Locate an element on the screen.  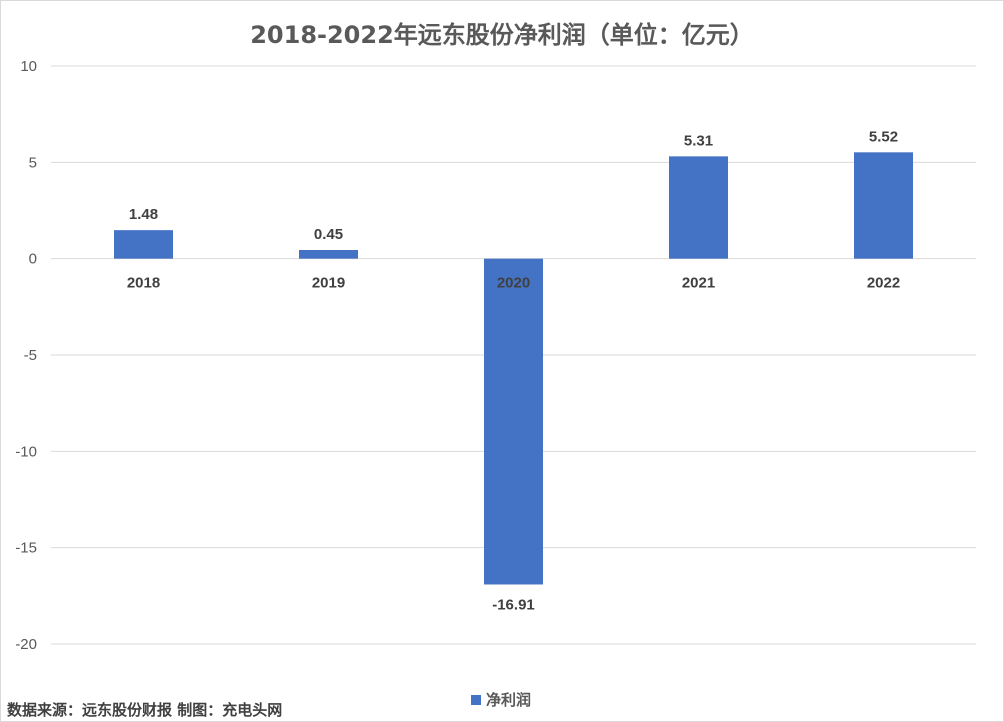
data-label: 1.48 is located at coordinates (143, 214).